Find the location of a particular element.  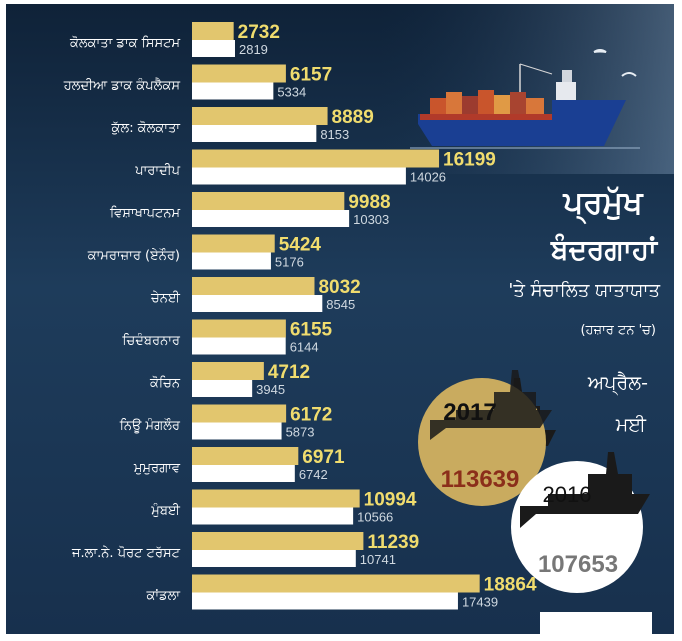

cargo-ship-image is located at coordinates (525, 99).